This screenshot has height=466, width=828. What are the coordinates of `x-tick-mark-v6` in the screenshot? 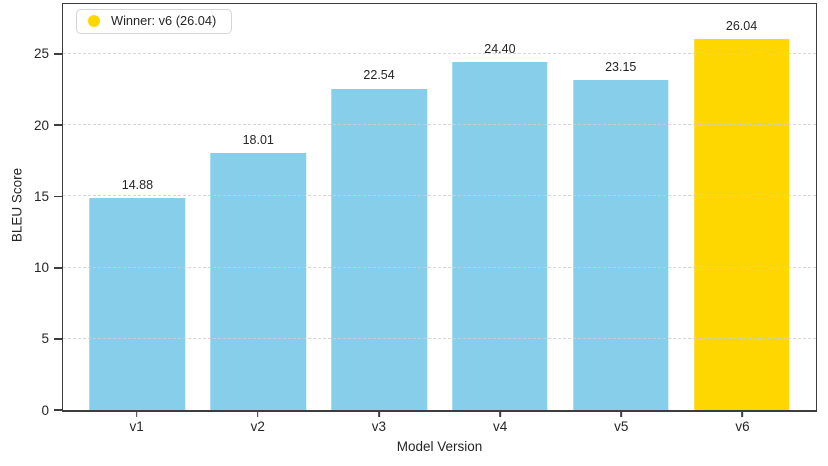 It's located at (742, 414).